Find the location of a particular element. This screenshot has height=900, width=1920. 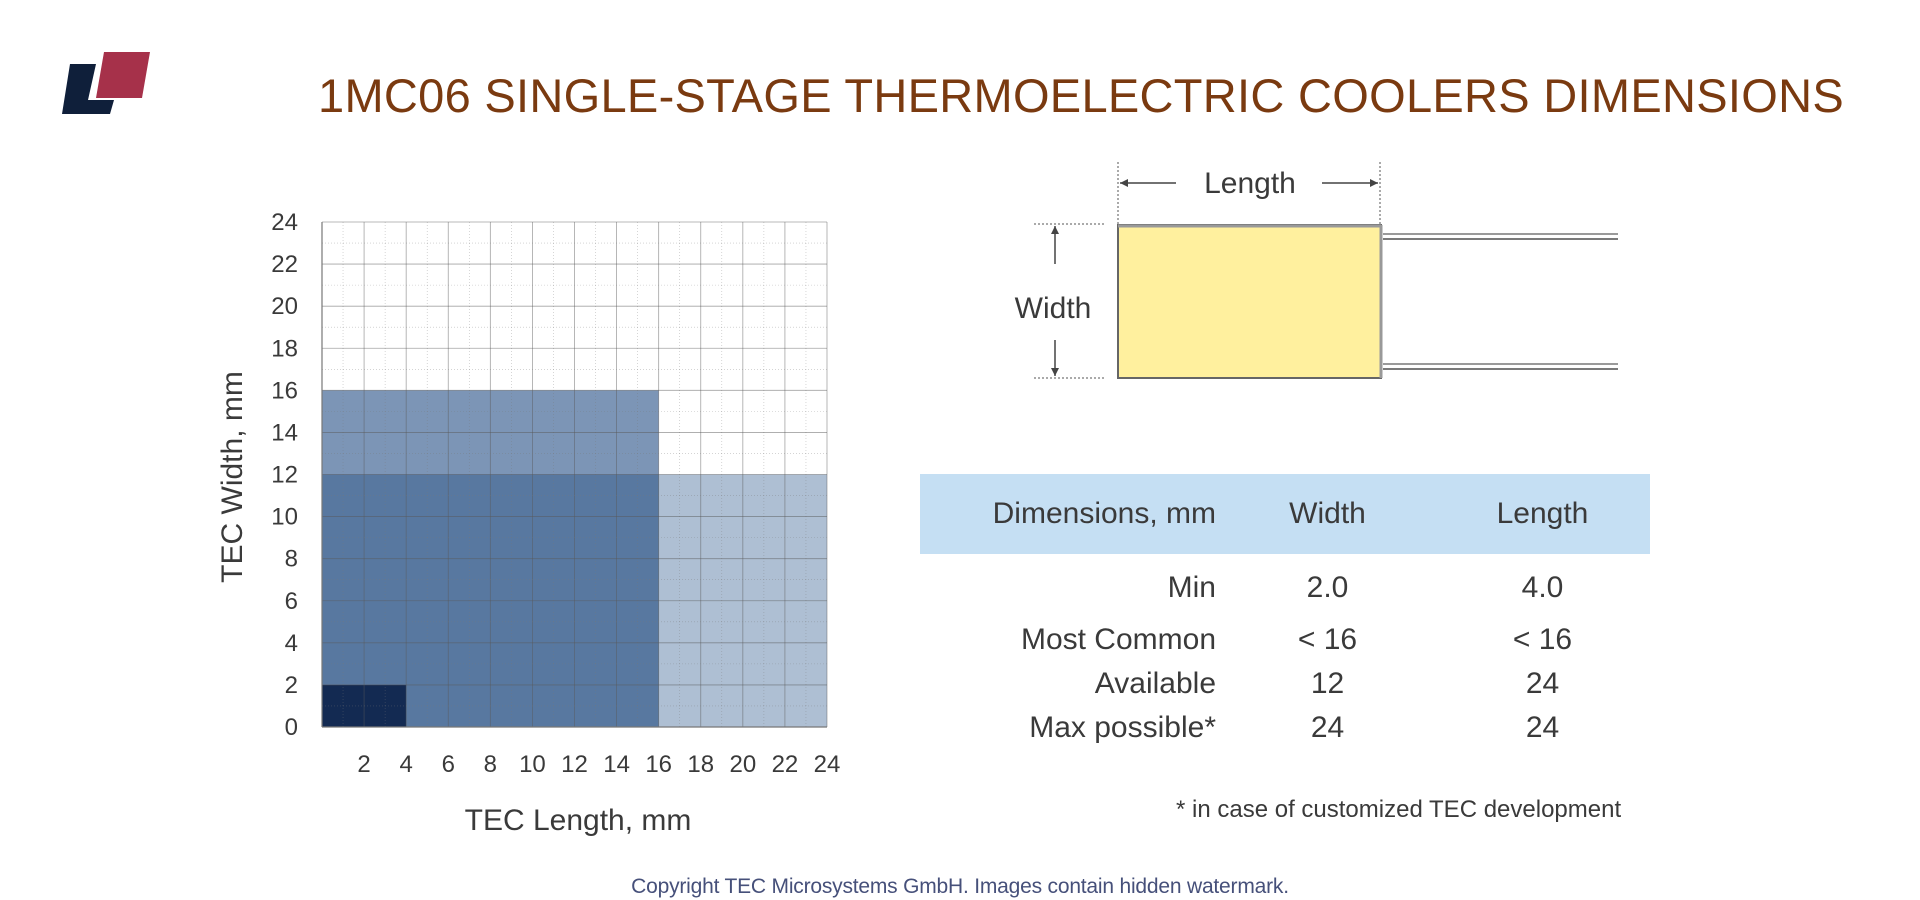

x-tick-label: 18 is located at coordinates (700, 764).